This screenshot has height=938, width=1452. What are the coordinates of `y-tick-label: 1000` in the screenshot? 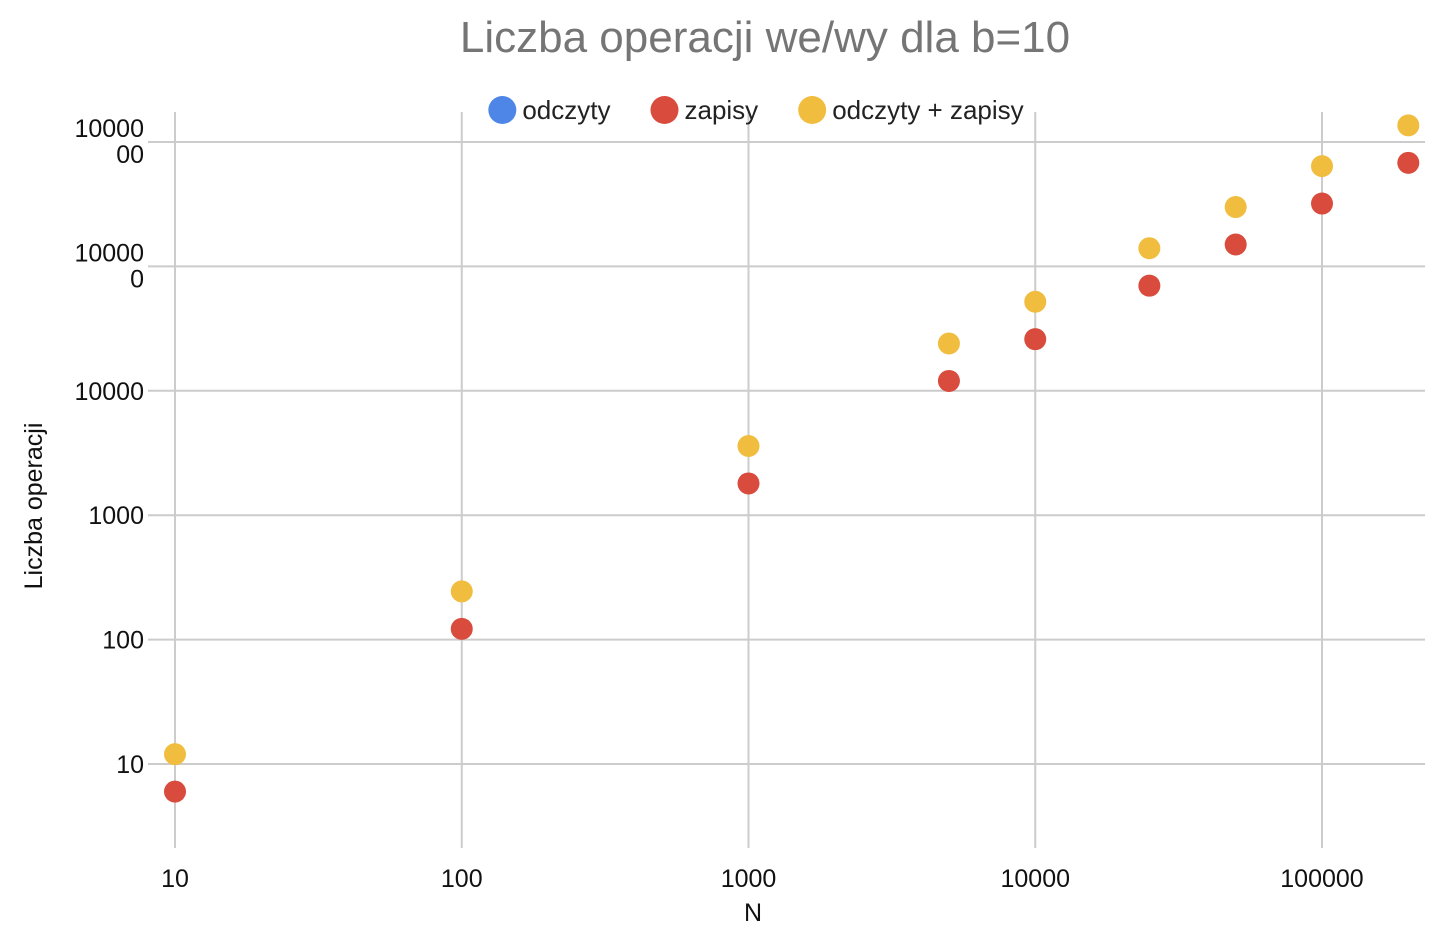 It's located at (116, 516).